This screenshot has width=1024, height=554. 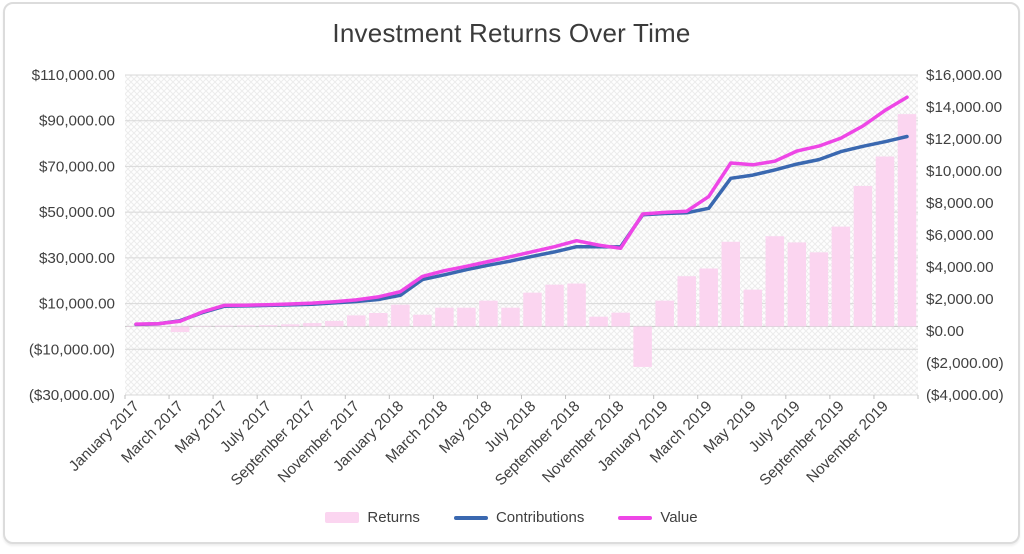 What do you see at coordinates (964, 139) in the screenshot?
I see `right-axis-label: $12,000.00` at bounding box center [964, 139].